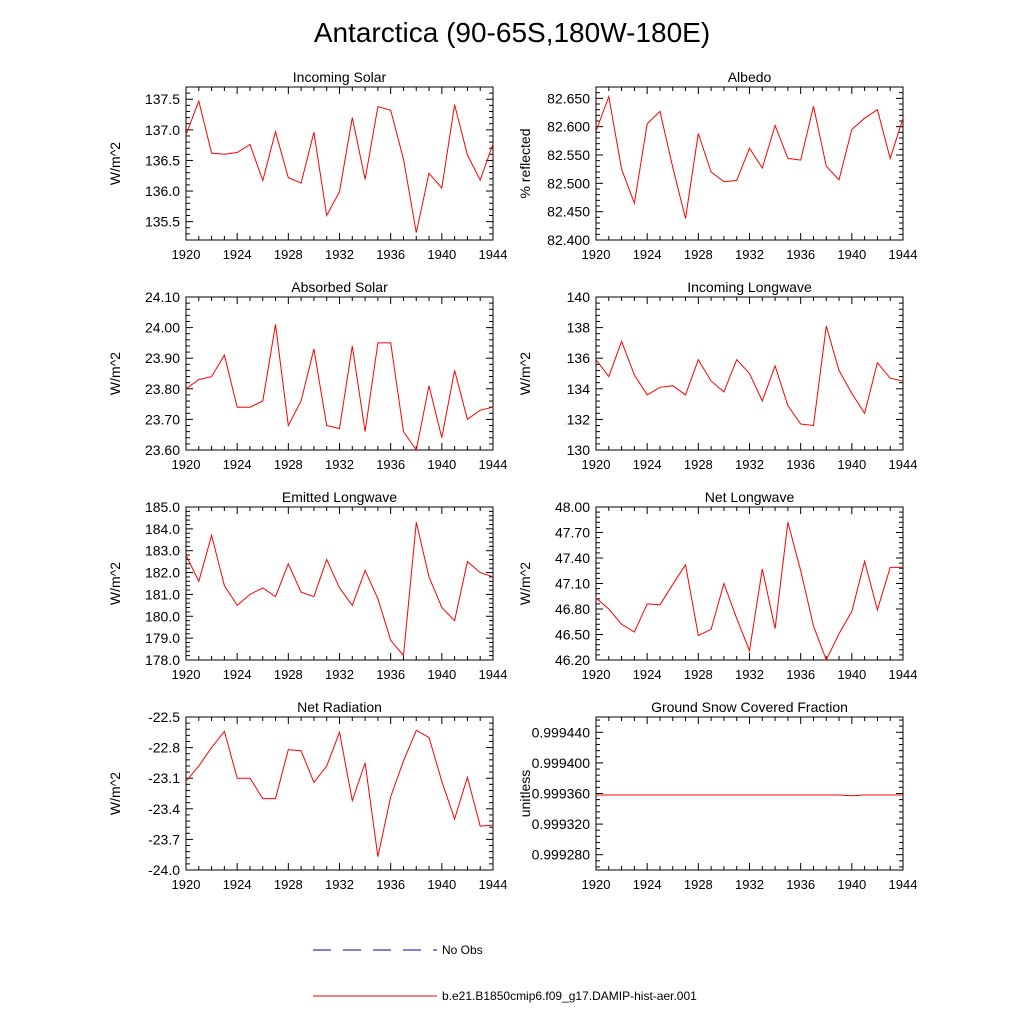 This screenshot has width=1024, height=1024. Describe the element at coordinates (561, 794) in the screenshot. I see `y-tick-label: 0.999360` at that location.